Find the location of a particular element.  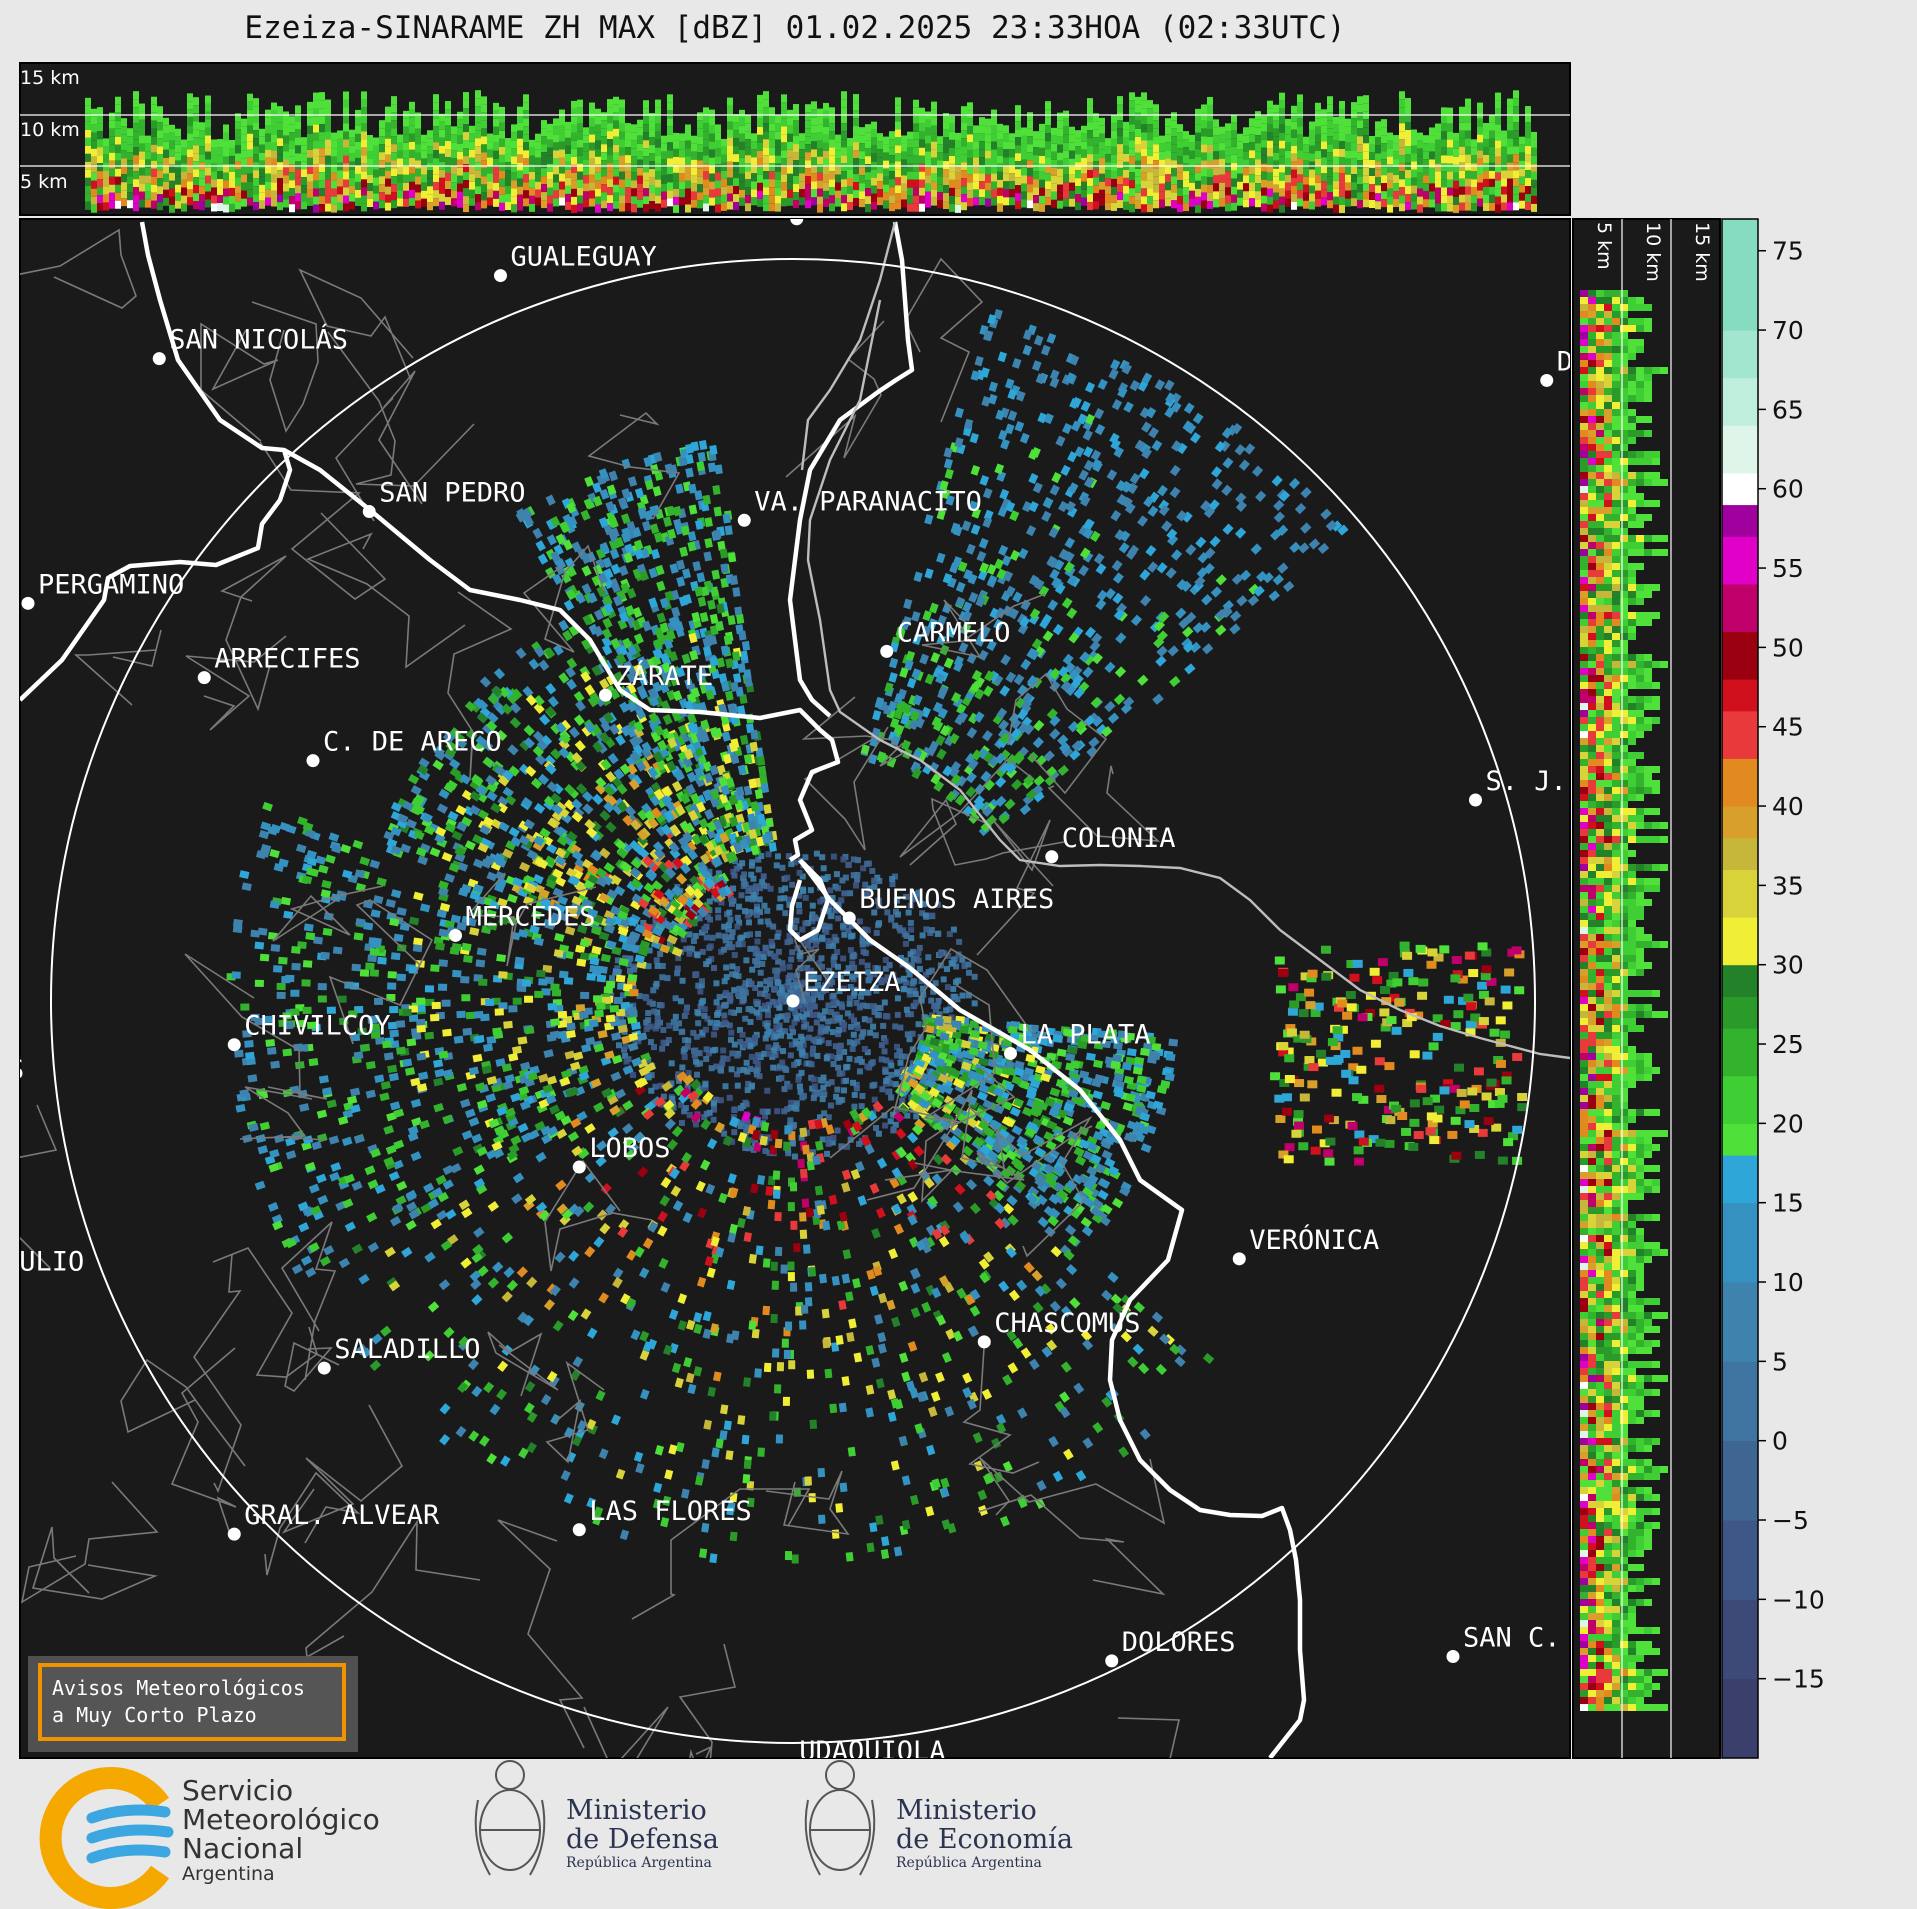

colorbar-tick-label: 10 is located at coordinates (1788, 1282).